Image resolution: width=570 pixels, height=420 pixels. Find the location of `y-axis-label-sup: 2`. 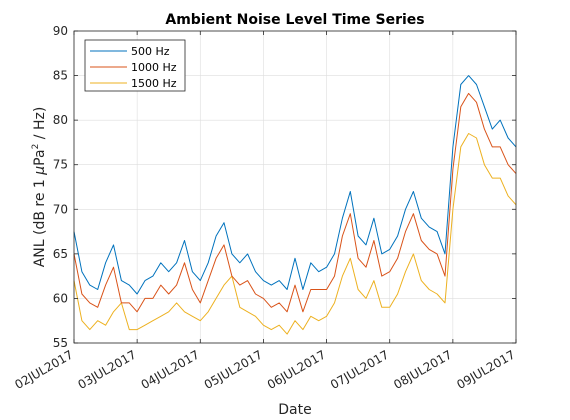

y-axis-label-sup: 2 is located at coordinates (36, 147).